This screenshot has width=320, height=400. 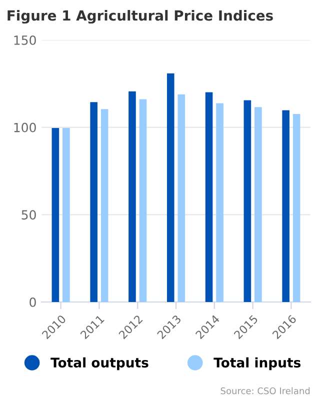 What do you see at coordinates (257, 363) in the screenshot?
I see `legend-label: Total inputs` at bounding box center [257, 363].